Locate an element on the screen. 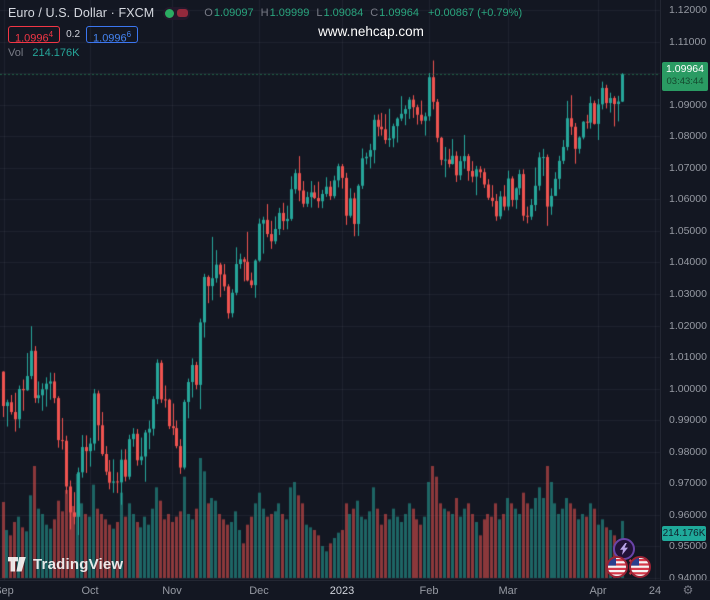 This screenshot has width=710, height=600. price-tick-label: 1.06000 is located at coordinates (688, 199).